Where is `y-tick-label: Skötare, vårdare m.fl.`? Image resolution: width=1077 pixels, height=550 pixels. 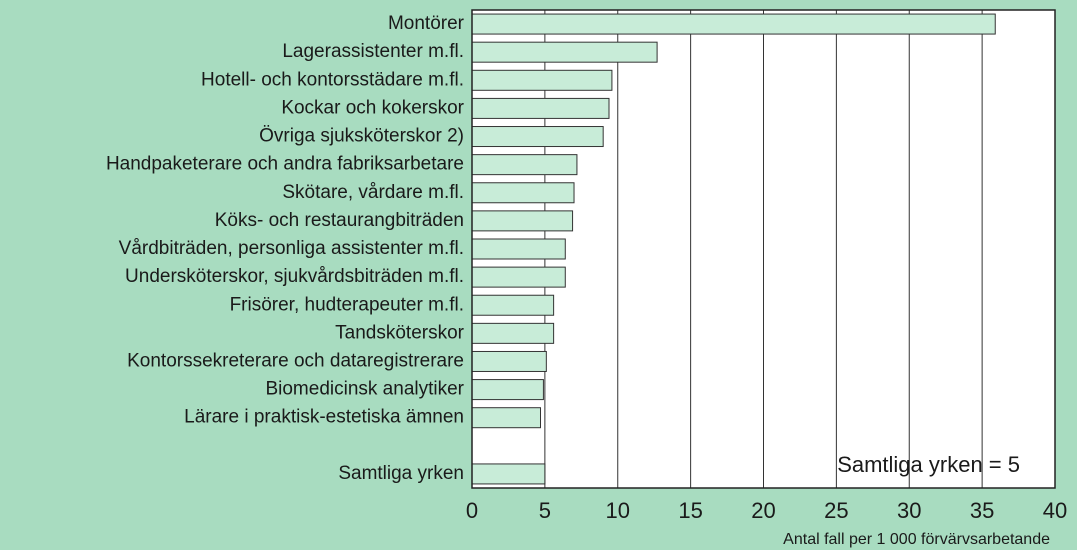 y-tick-label: Skötare, vårdare m.fl. is located at coordinates (373, 192).